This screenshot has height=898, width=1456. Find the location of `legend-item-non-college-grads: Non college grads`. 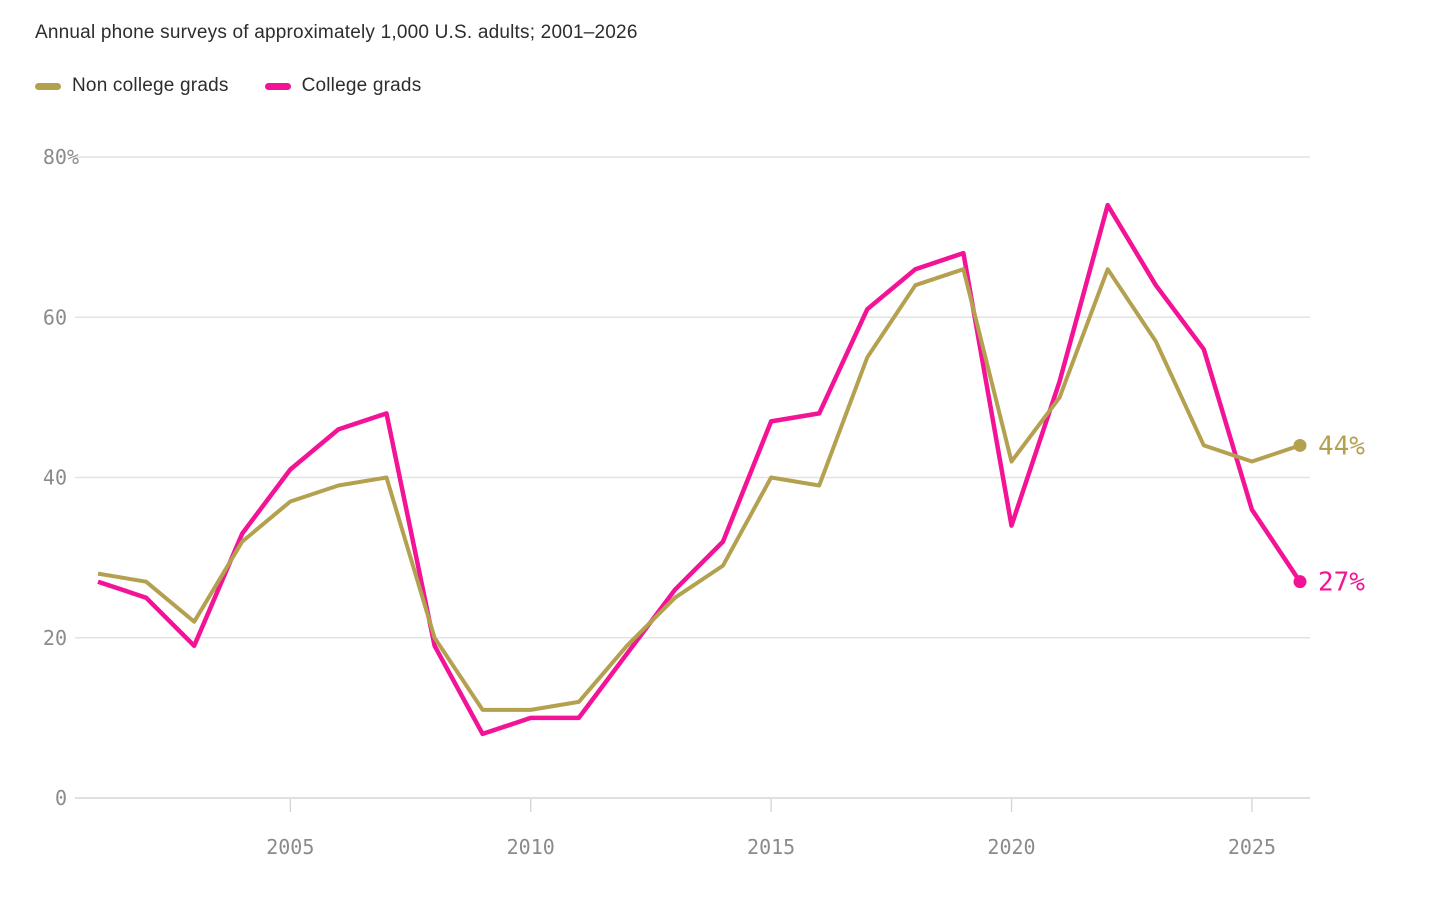

legend-item-non-college-grads: Non college grads is located at coordinates (132, 86).